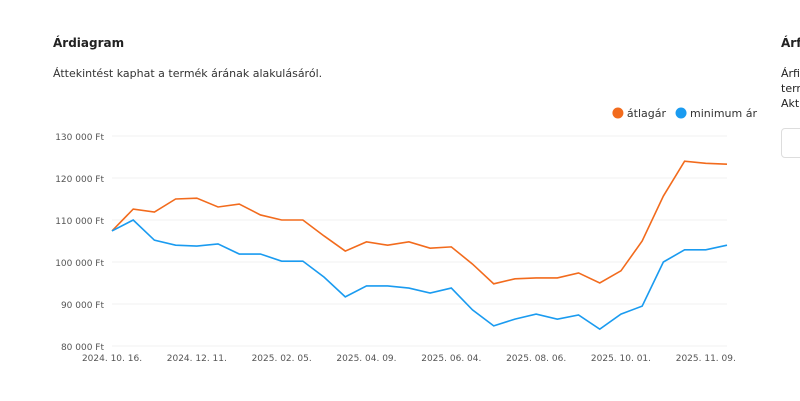 The height and width of the screenshot is (401, 800). I want to click on x-tick-label: 2025. 10. 01., so click(621, 359).